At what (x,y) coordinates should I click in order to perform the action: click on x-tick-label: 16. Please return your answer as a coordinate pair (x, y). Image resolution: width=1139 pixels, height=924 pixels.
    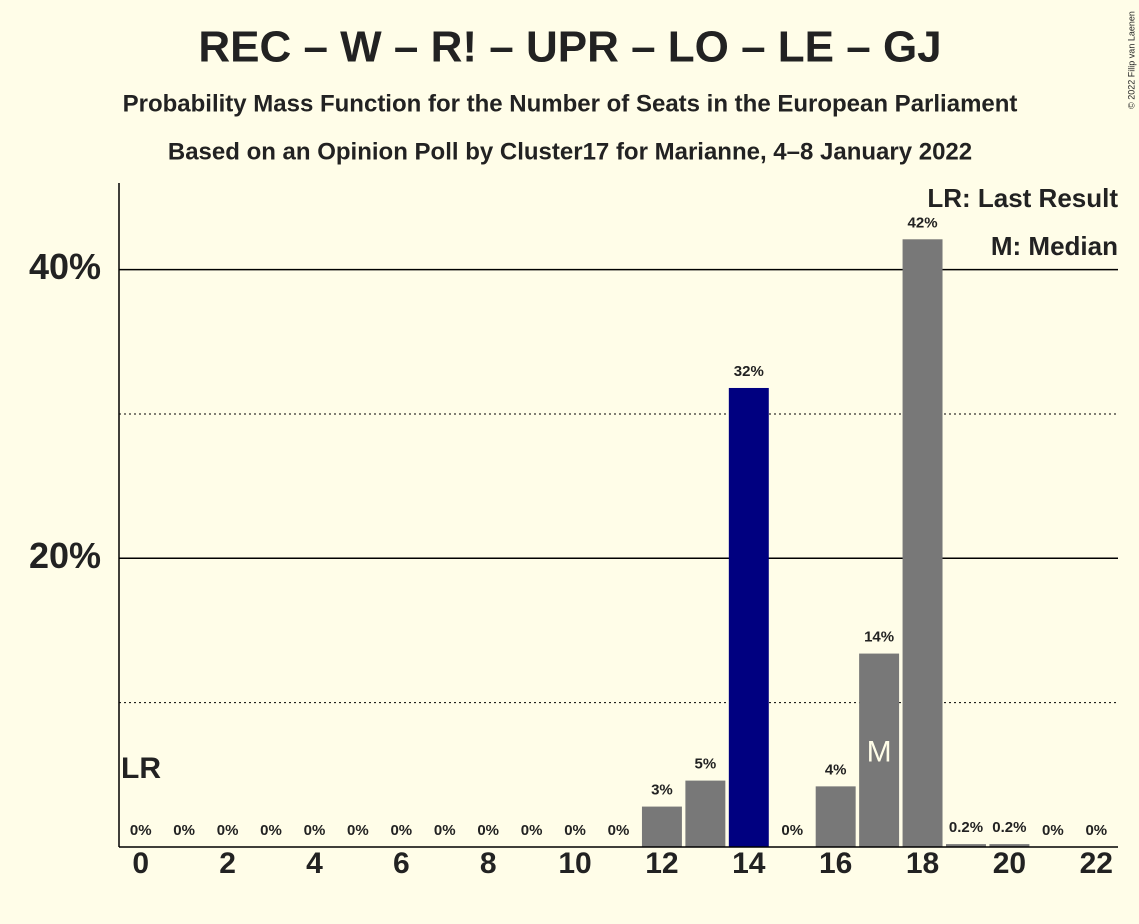
    Looking at the image, I should click on (835, 863).